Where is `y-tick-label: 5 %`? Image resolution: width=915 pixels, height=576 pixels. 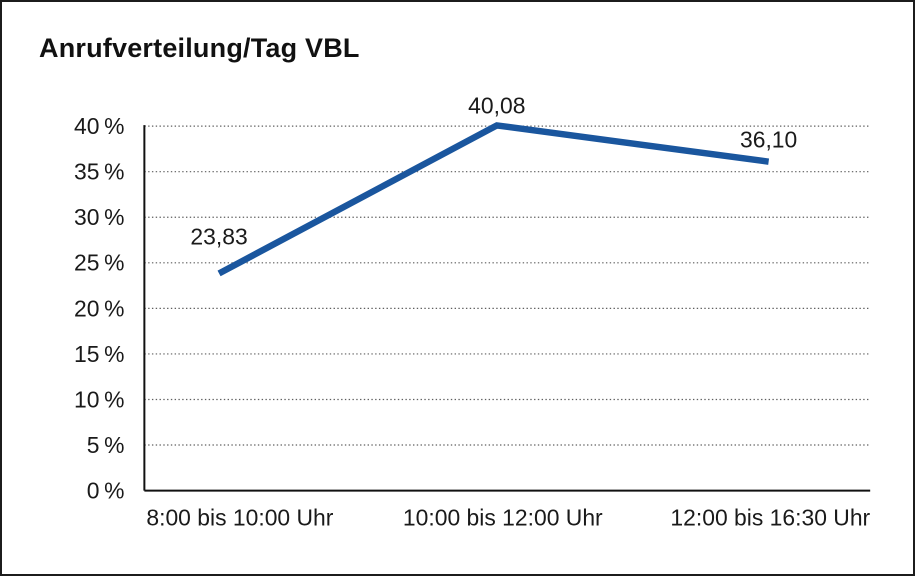
y-tick-label: 5 % is located at coordinates (106, 445).